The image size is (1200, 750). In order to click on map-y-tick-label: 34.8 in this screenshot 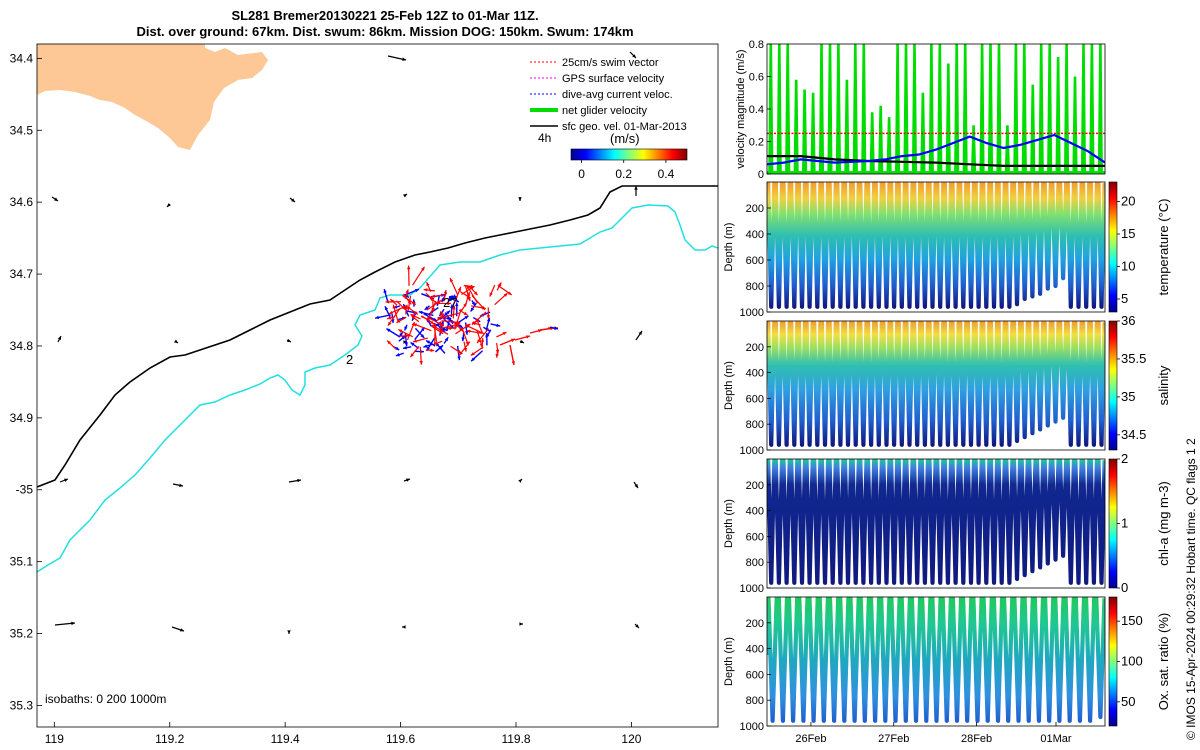, I will do `click(22, 346)`.